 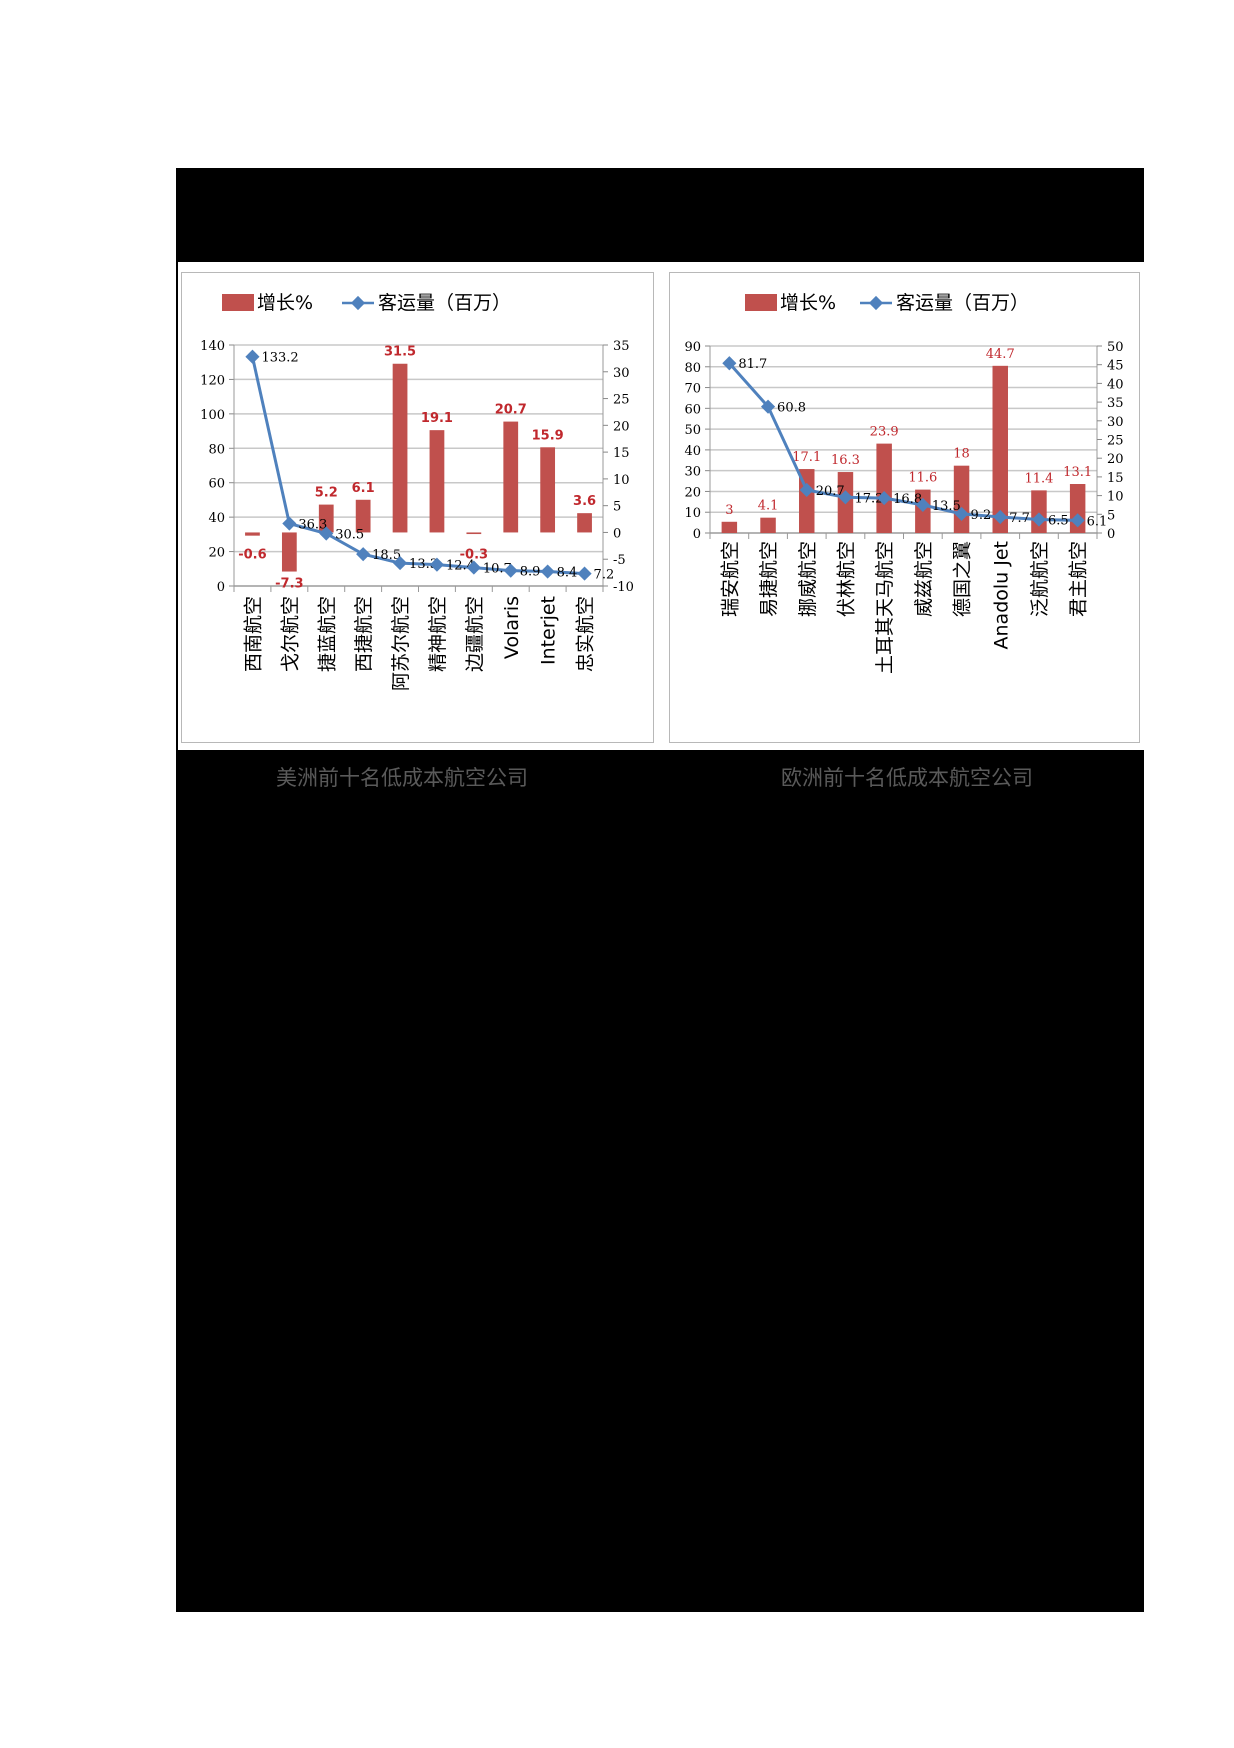 What do you see at coordinates (460, 566) in the screenshot?
I see `line-value-label: 12.4` at bounding box center [460, 566].